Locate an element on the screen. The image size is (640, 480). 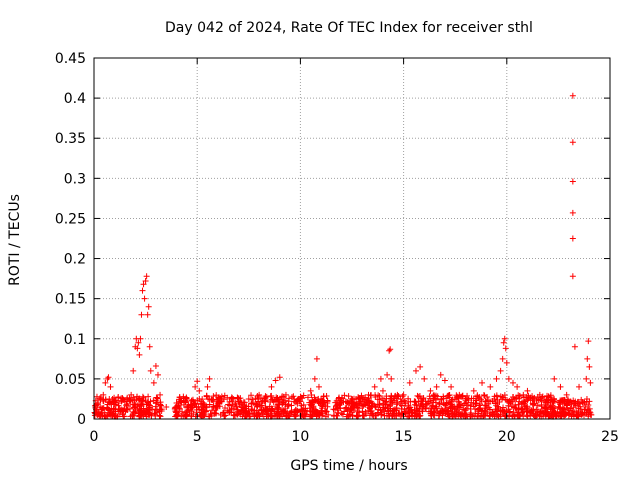
y-tick-label: 0.4 is located at coordinates (75, 99).